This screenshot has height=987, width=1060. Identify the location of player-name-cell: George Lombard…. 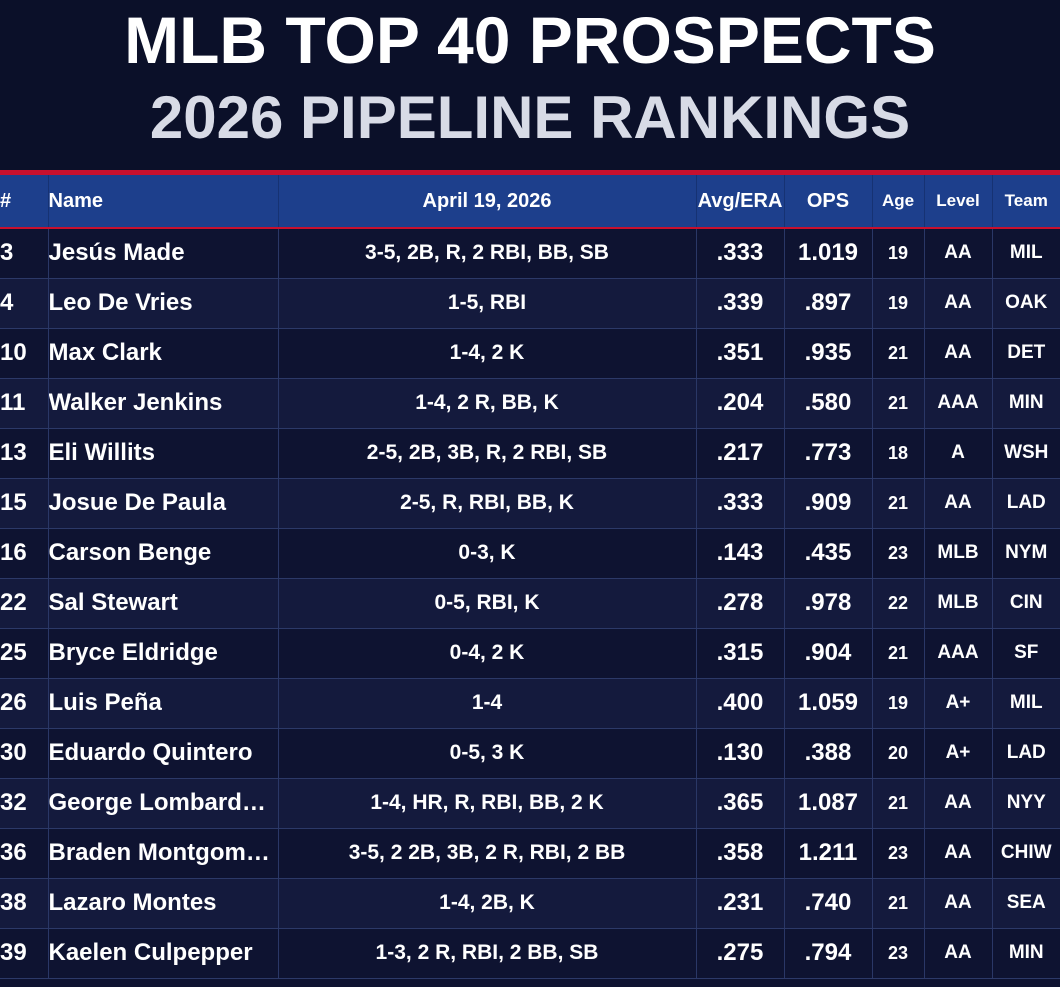
(163, 803).